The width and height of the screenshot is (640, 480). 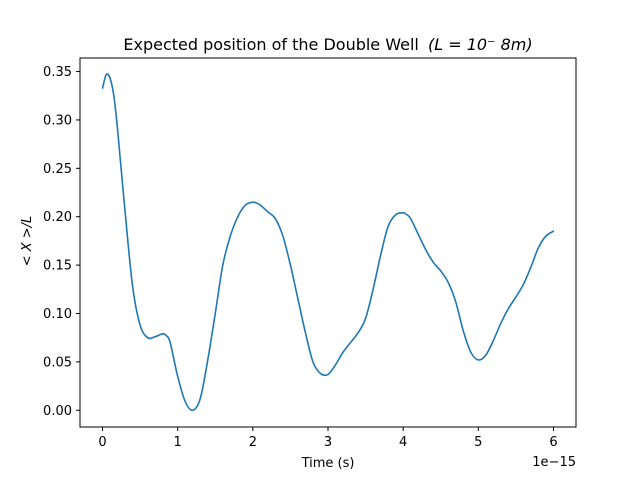 What do you see at coordinates (57, 314) in the screenshot?
I see `y-tick-label: 0.10` at bounding box center [57, 314].